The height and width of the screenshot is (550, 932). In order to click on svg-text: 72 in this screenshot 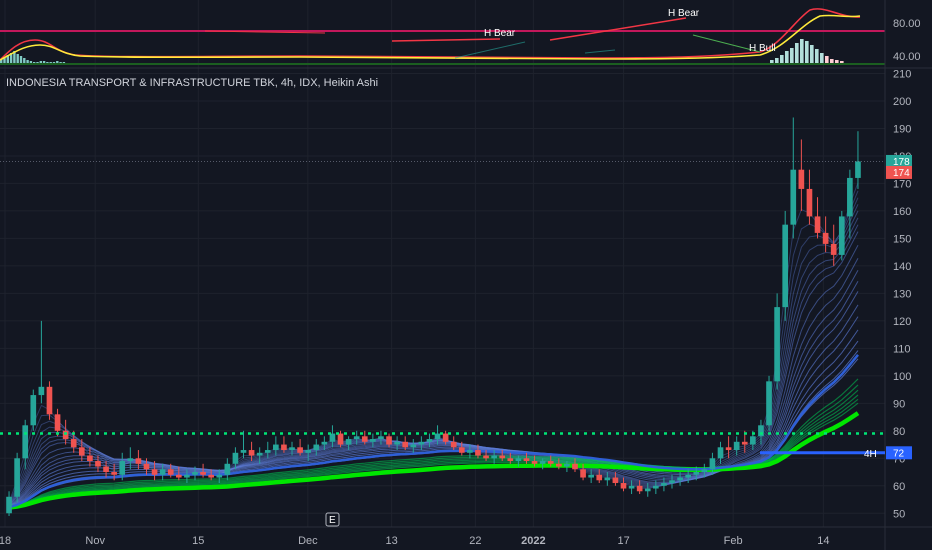, I will do `click(899, 453)`.